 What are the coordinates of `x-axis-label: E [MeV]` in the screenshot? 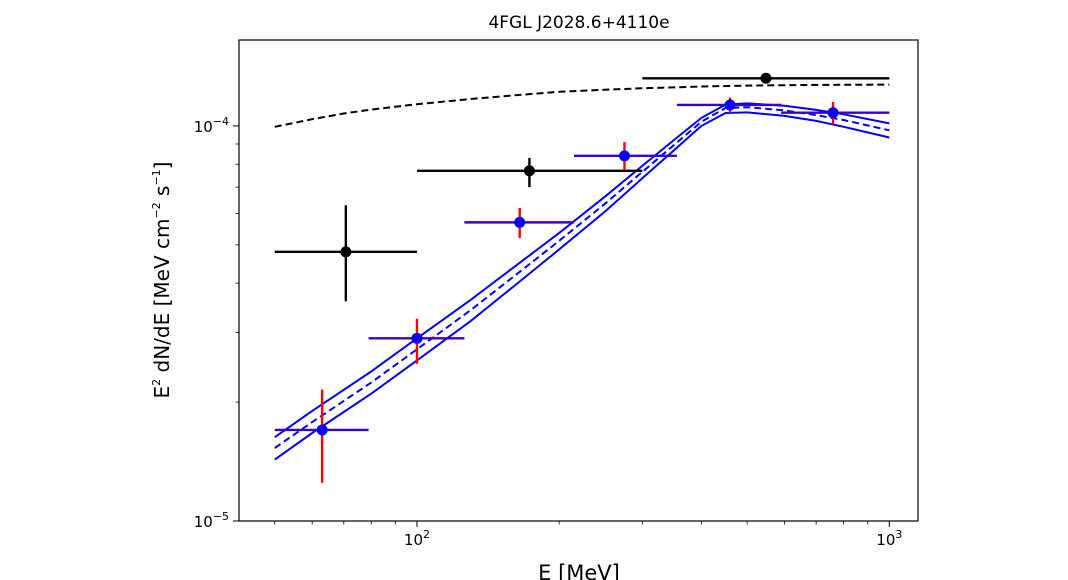 It's located at (579, 570).